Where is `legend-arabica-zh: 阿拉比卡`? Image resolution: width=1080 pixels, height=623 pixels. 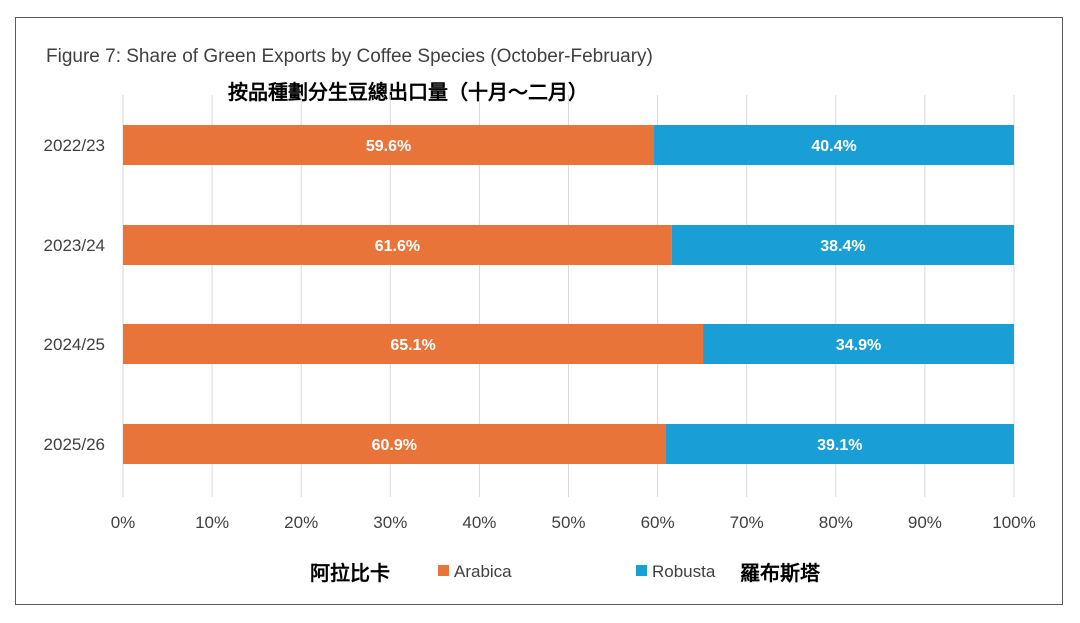
legend-arabica-zh: 阿拉比卡 is located at coordinates (350, 573).